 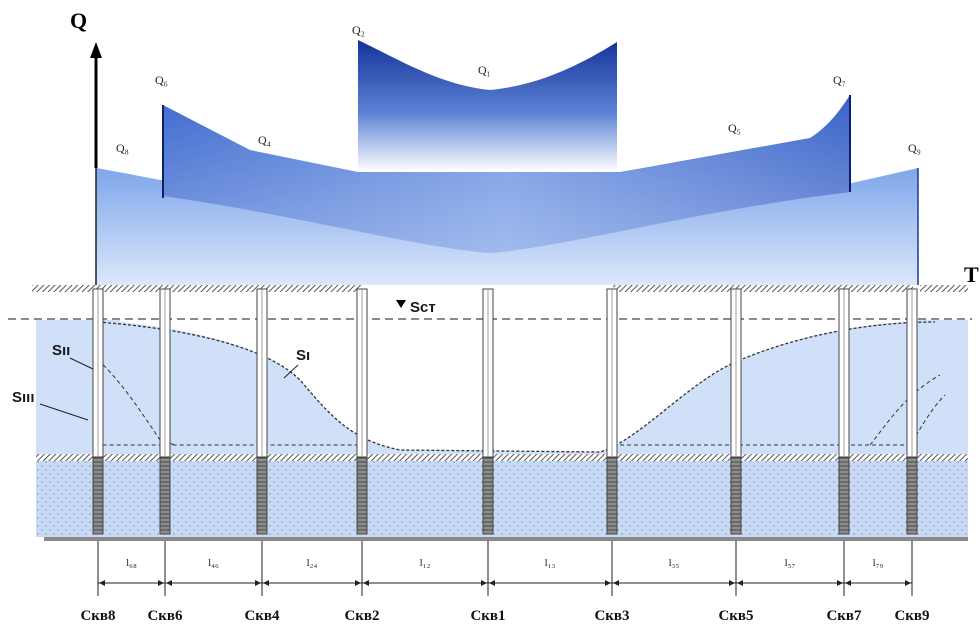 I want to click on curve-label-s2: Sıı, so click(x=61, y=350).